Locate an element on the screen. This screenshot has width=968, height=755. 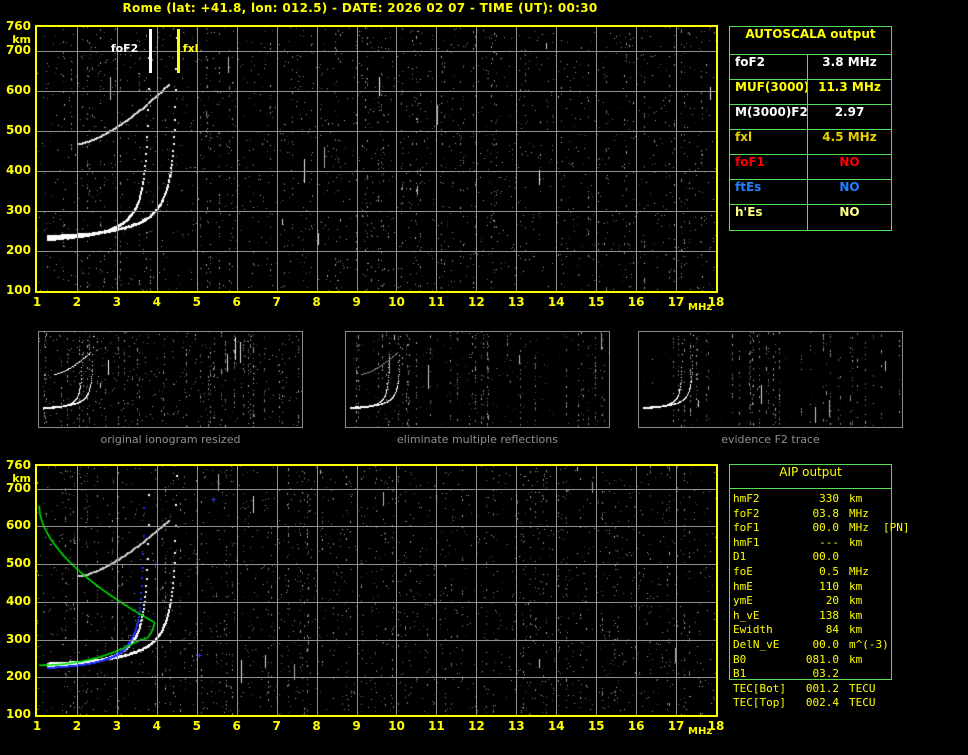
autoscala-param-name: foF2 is located at coordinates (769, 67).